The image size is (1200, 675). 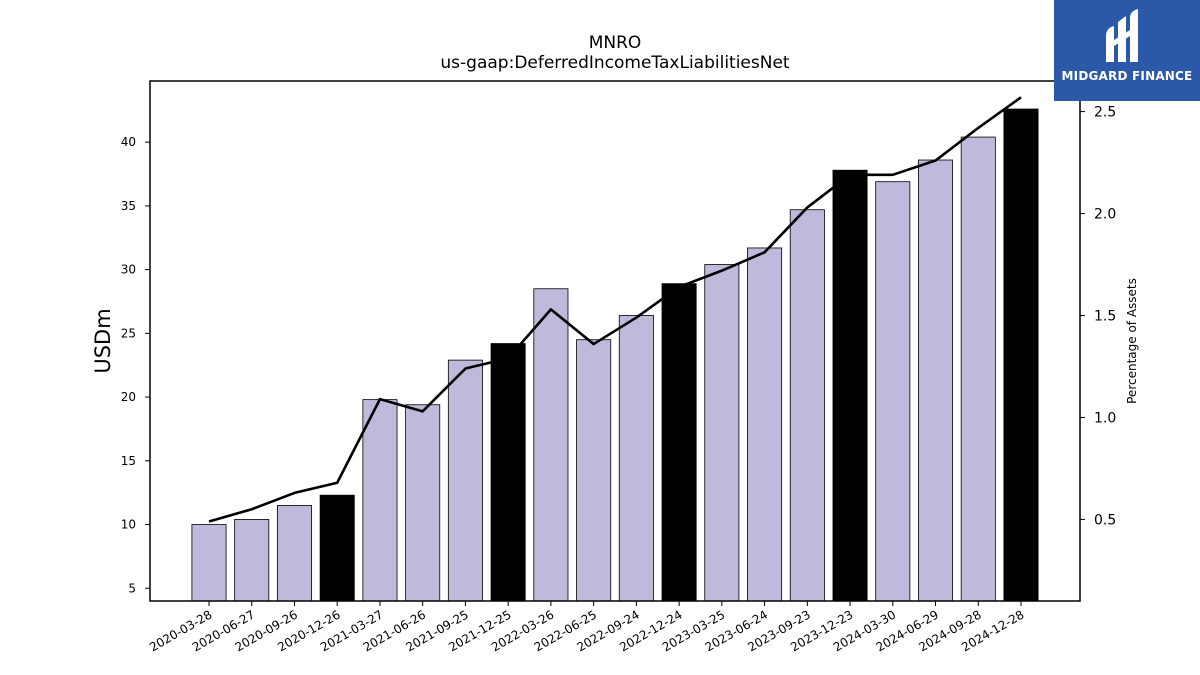 I want to click on left-tick-label: 30, so click(x=128, y=270).